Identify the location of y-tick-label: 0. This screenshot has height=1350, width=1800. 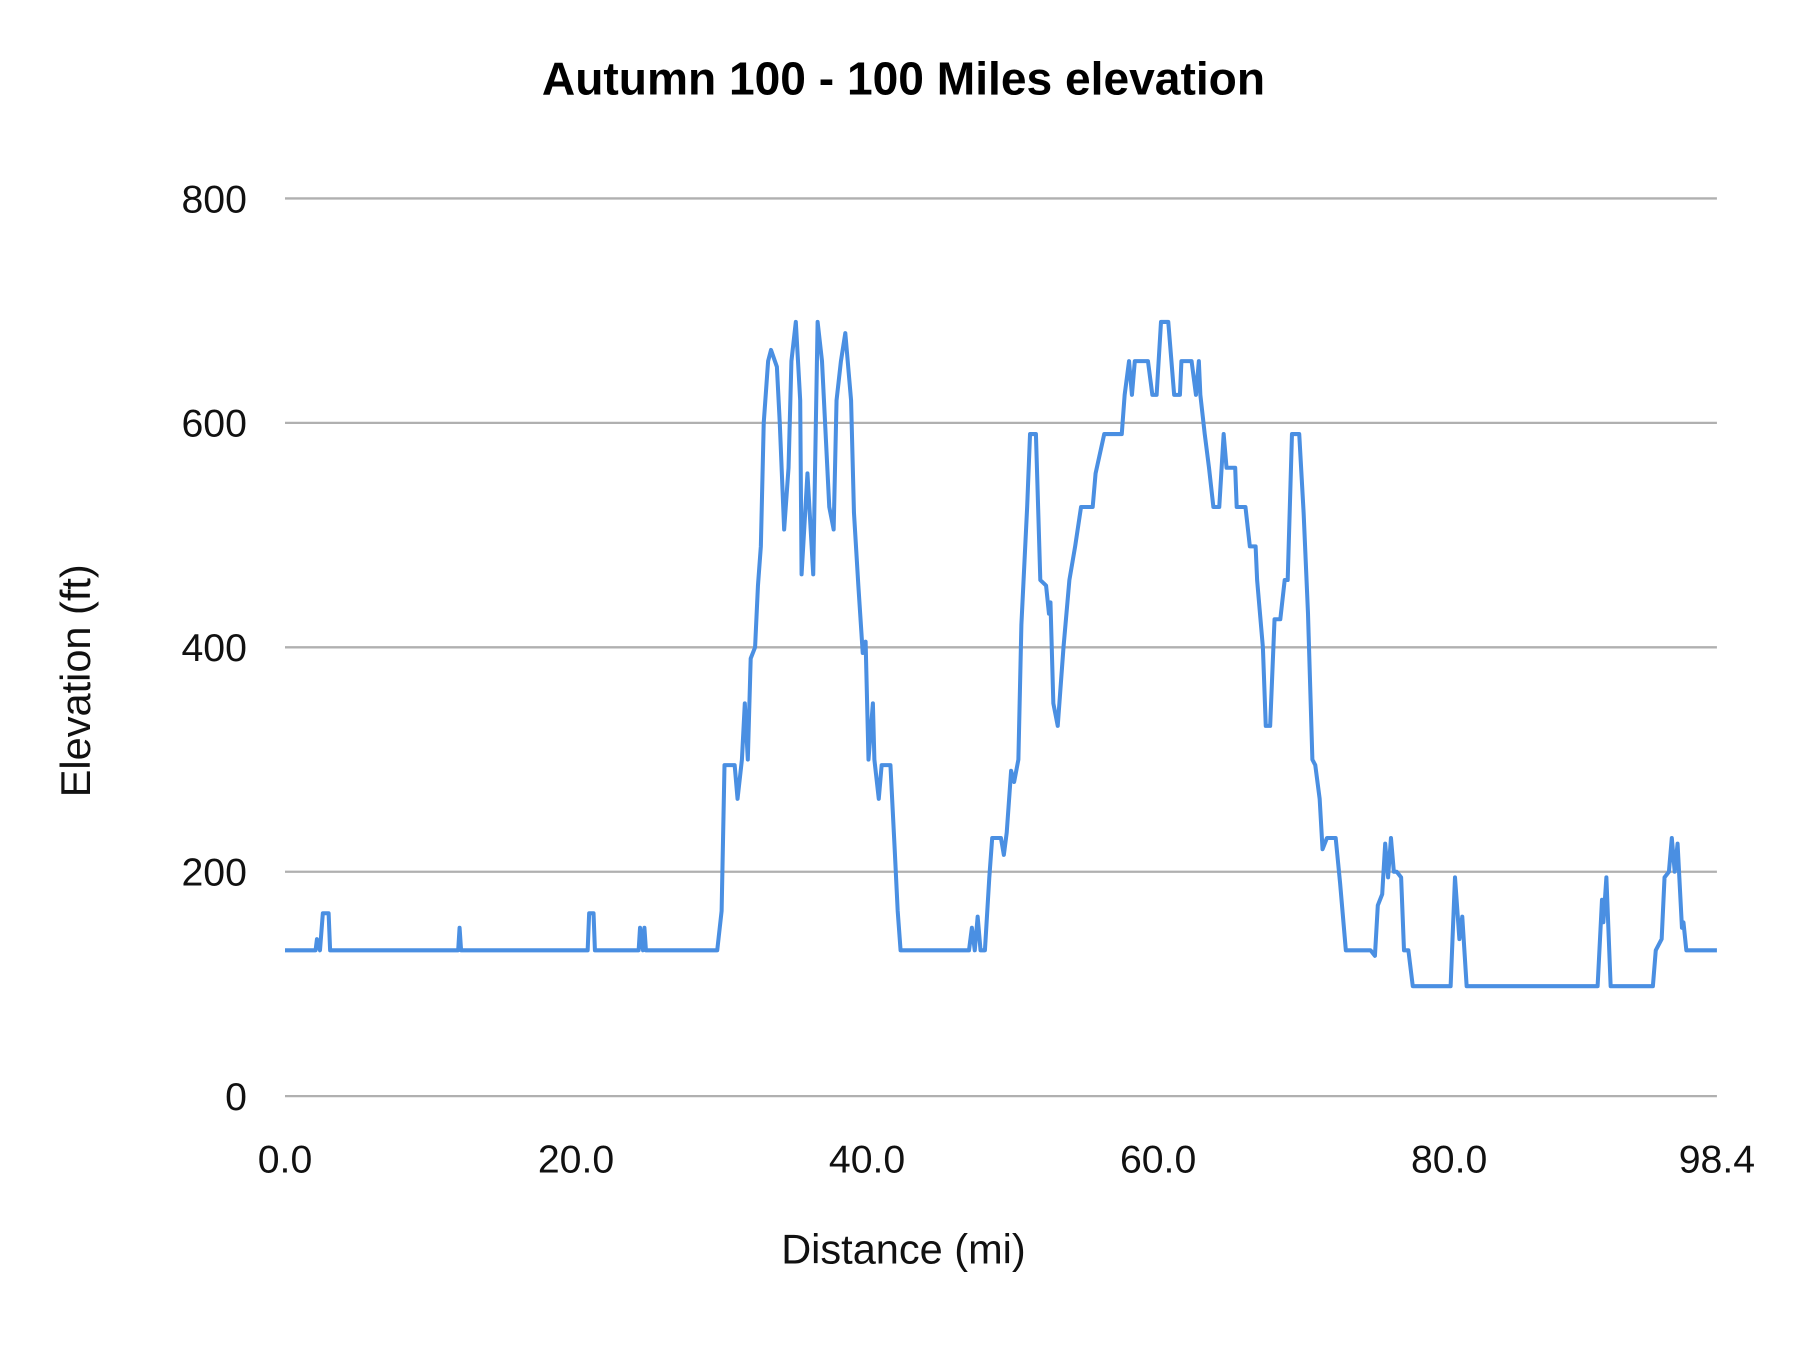
(236, 1097).